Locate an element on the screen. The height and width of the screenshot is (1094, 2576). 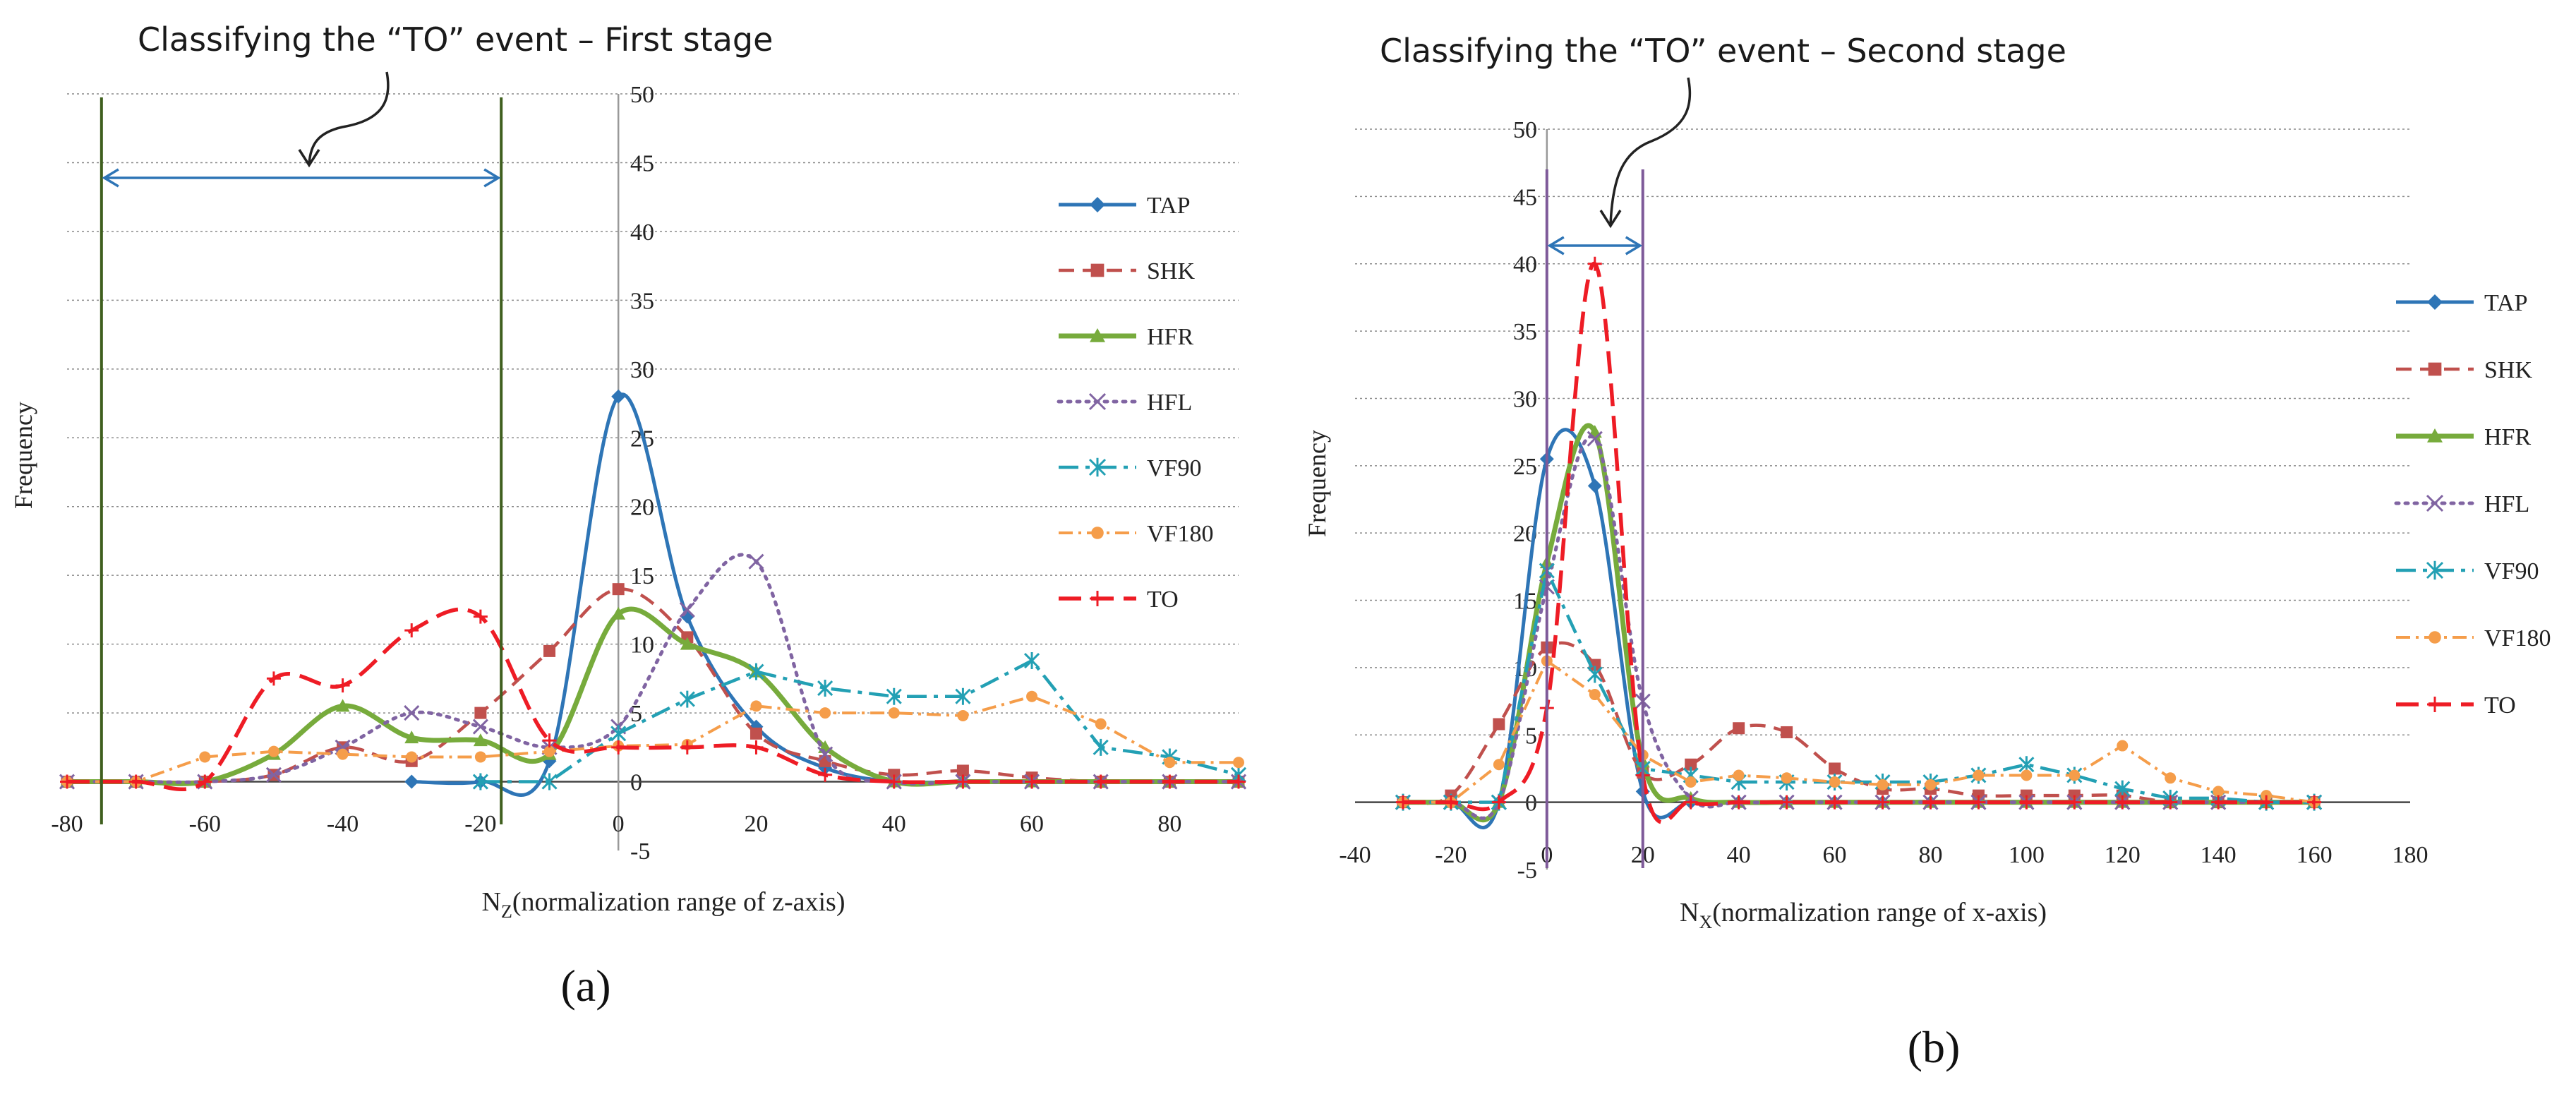
y-tick-label: 40 is located at coordinates (1525, 265).